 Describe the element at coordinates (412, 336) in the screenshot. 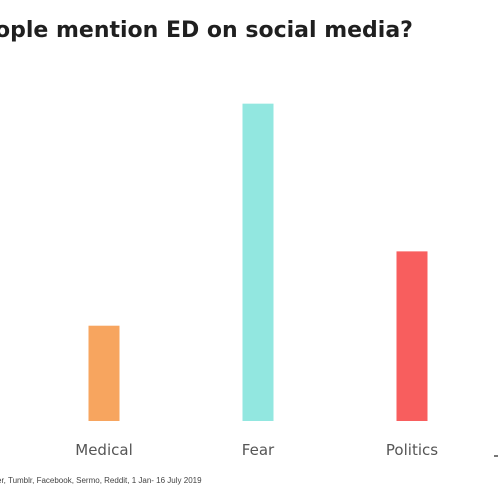

I see `bar-politics` at that location.